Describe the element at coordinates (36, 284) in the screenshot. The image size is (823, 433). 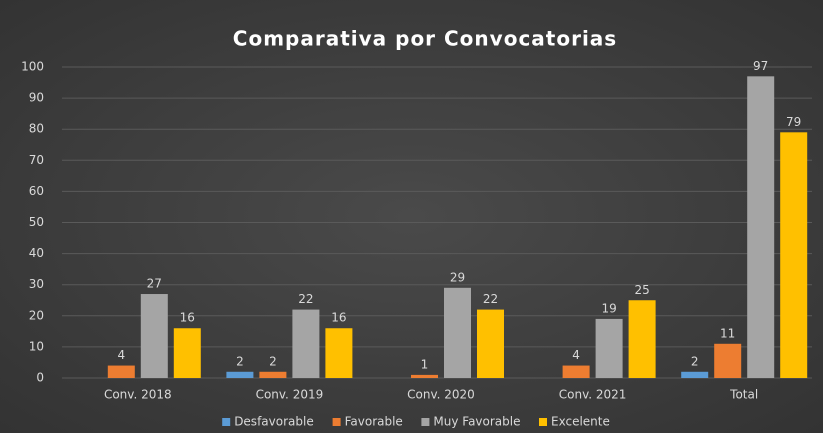
I see `y-tick-label: 30` at that location.